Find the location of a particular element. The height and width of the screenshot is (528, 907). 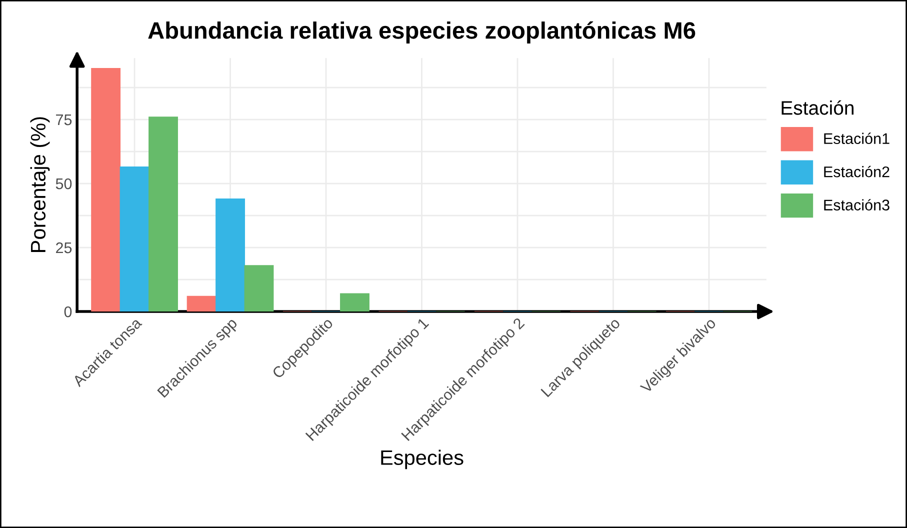

chart-title: Abundancia relativa especies zooplantónicas M6 is located at coordinates (422, 32).